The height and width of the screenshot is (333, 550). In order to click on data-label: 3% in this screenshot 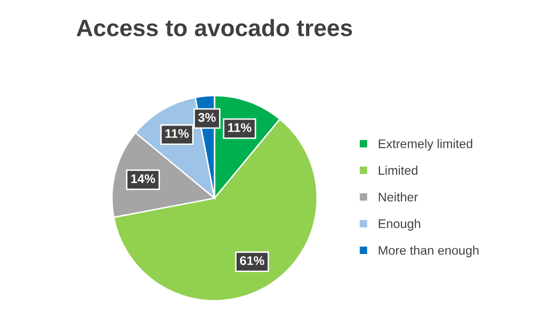, I will do `click(207, 117)`.